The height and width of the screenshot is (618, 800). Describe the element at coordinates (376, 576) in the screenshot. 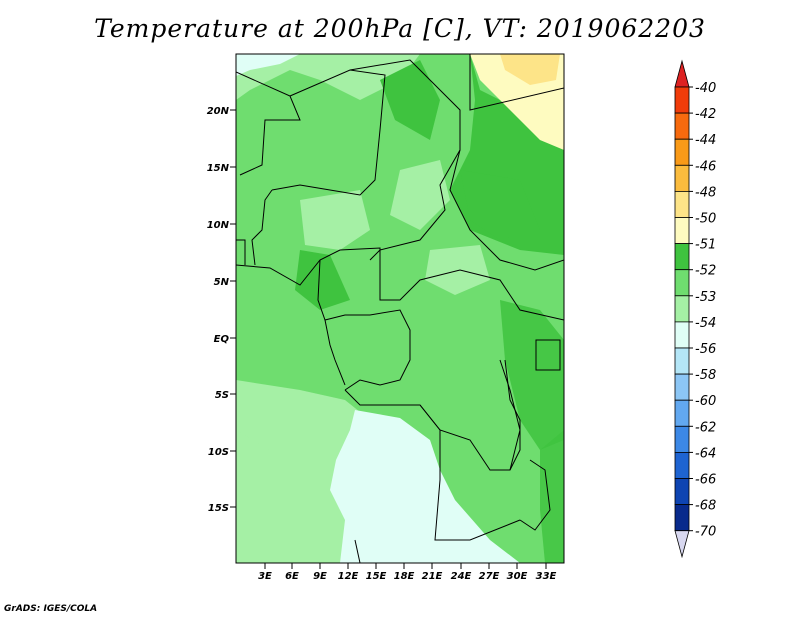

I see `lon-label: 15E` at that location.